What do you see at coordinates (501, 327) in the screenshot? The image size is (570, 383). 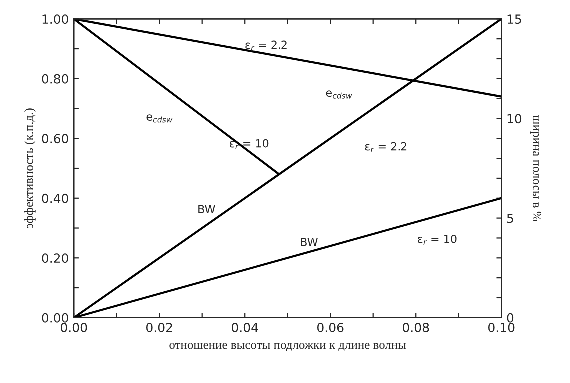 I see `x-tick-label: 0.10` at bounding box center [501, 327].